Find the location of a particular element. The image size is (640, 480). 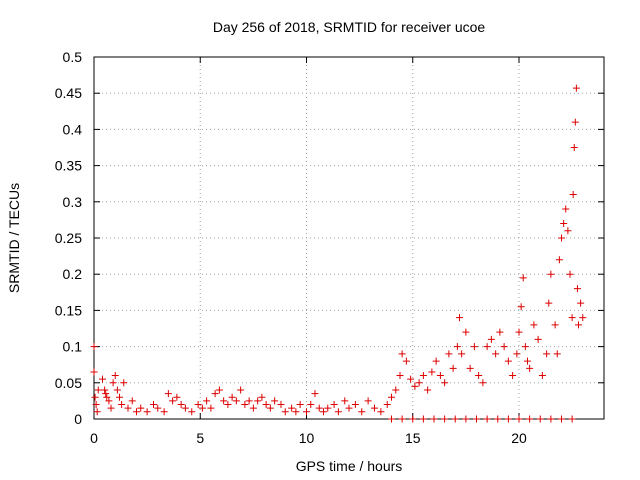

y-tick-label: 0.3 is located at coordinates (73, 202).